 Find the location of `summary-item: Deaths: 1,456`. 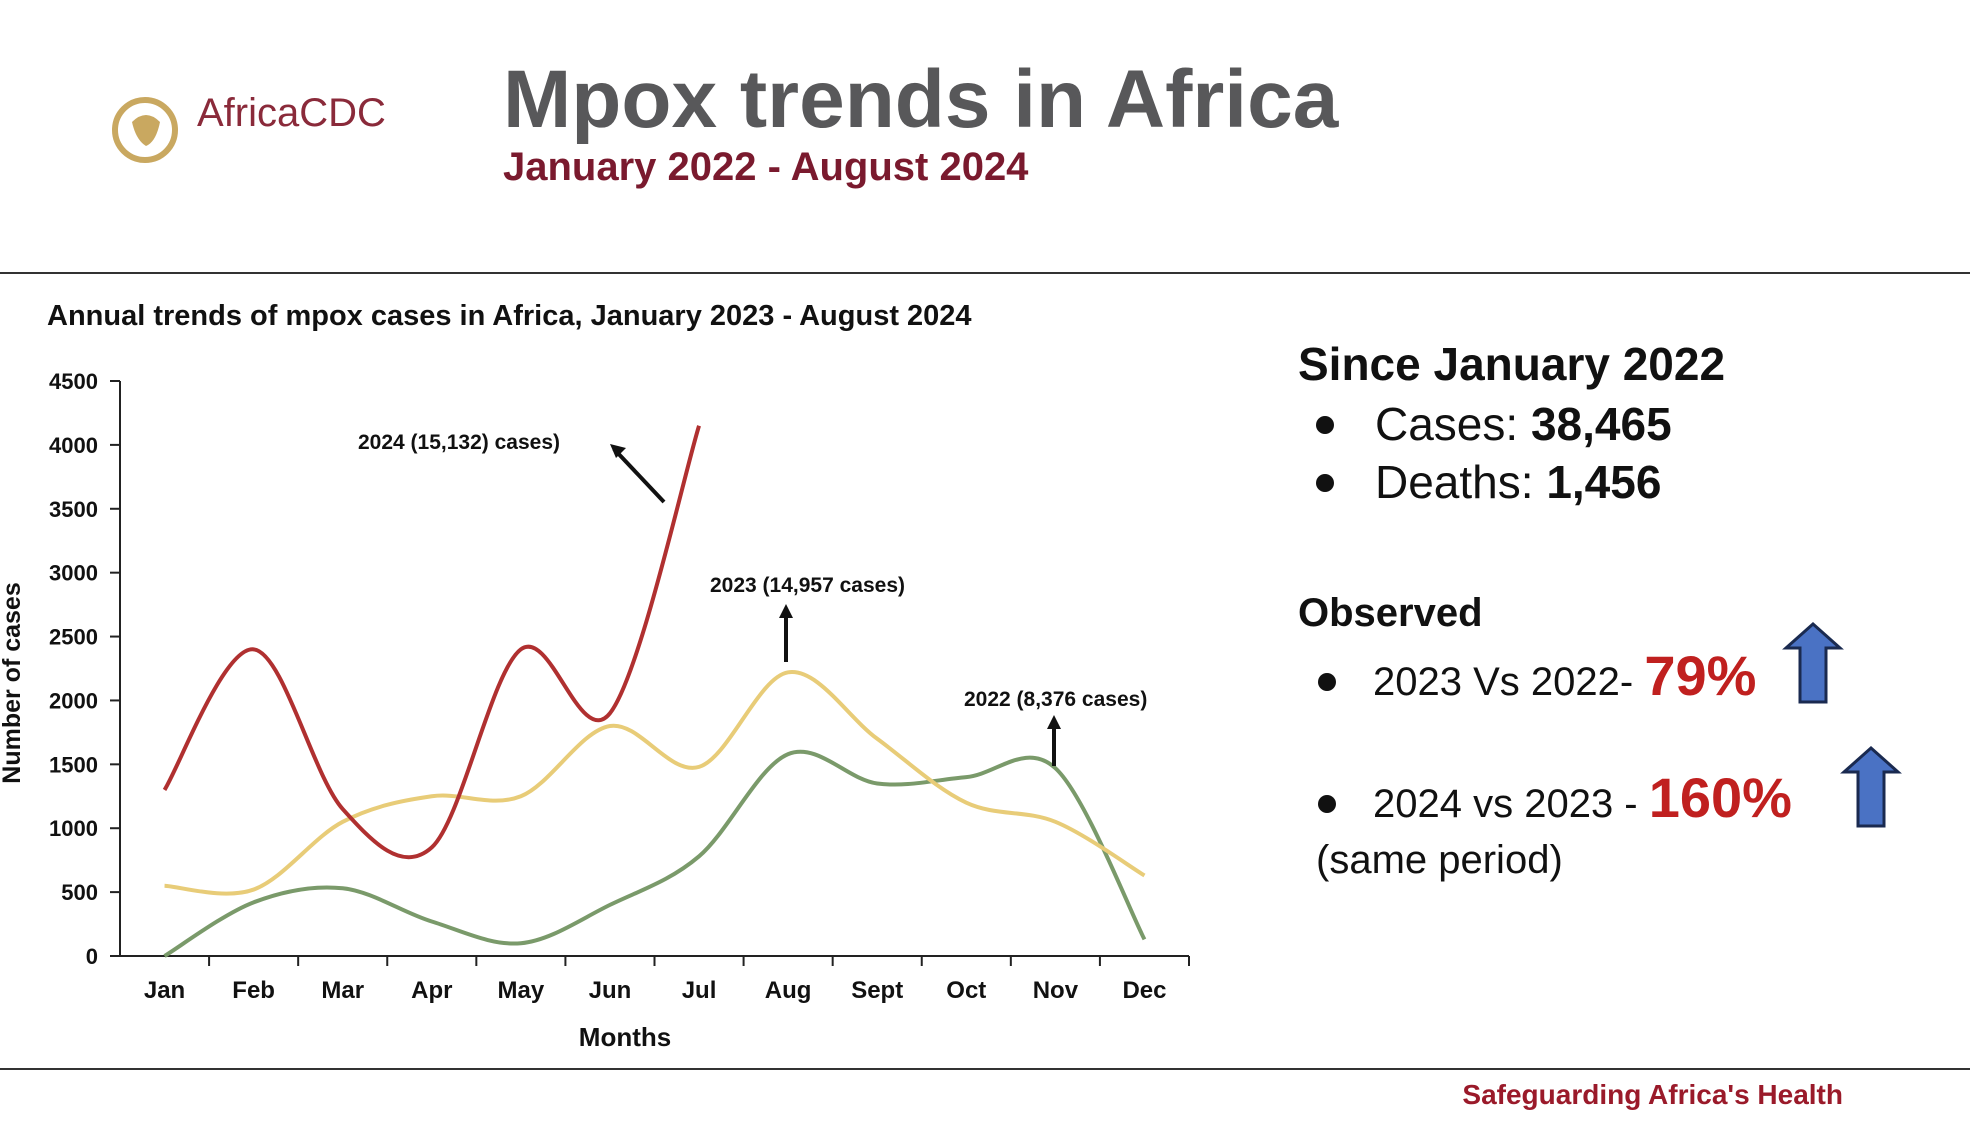

summary-item: Deaths: 1,456 is located at coordinates (1518, 482).